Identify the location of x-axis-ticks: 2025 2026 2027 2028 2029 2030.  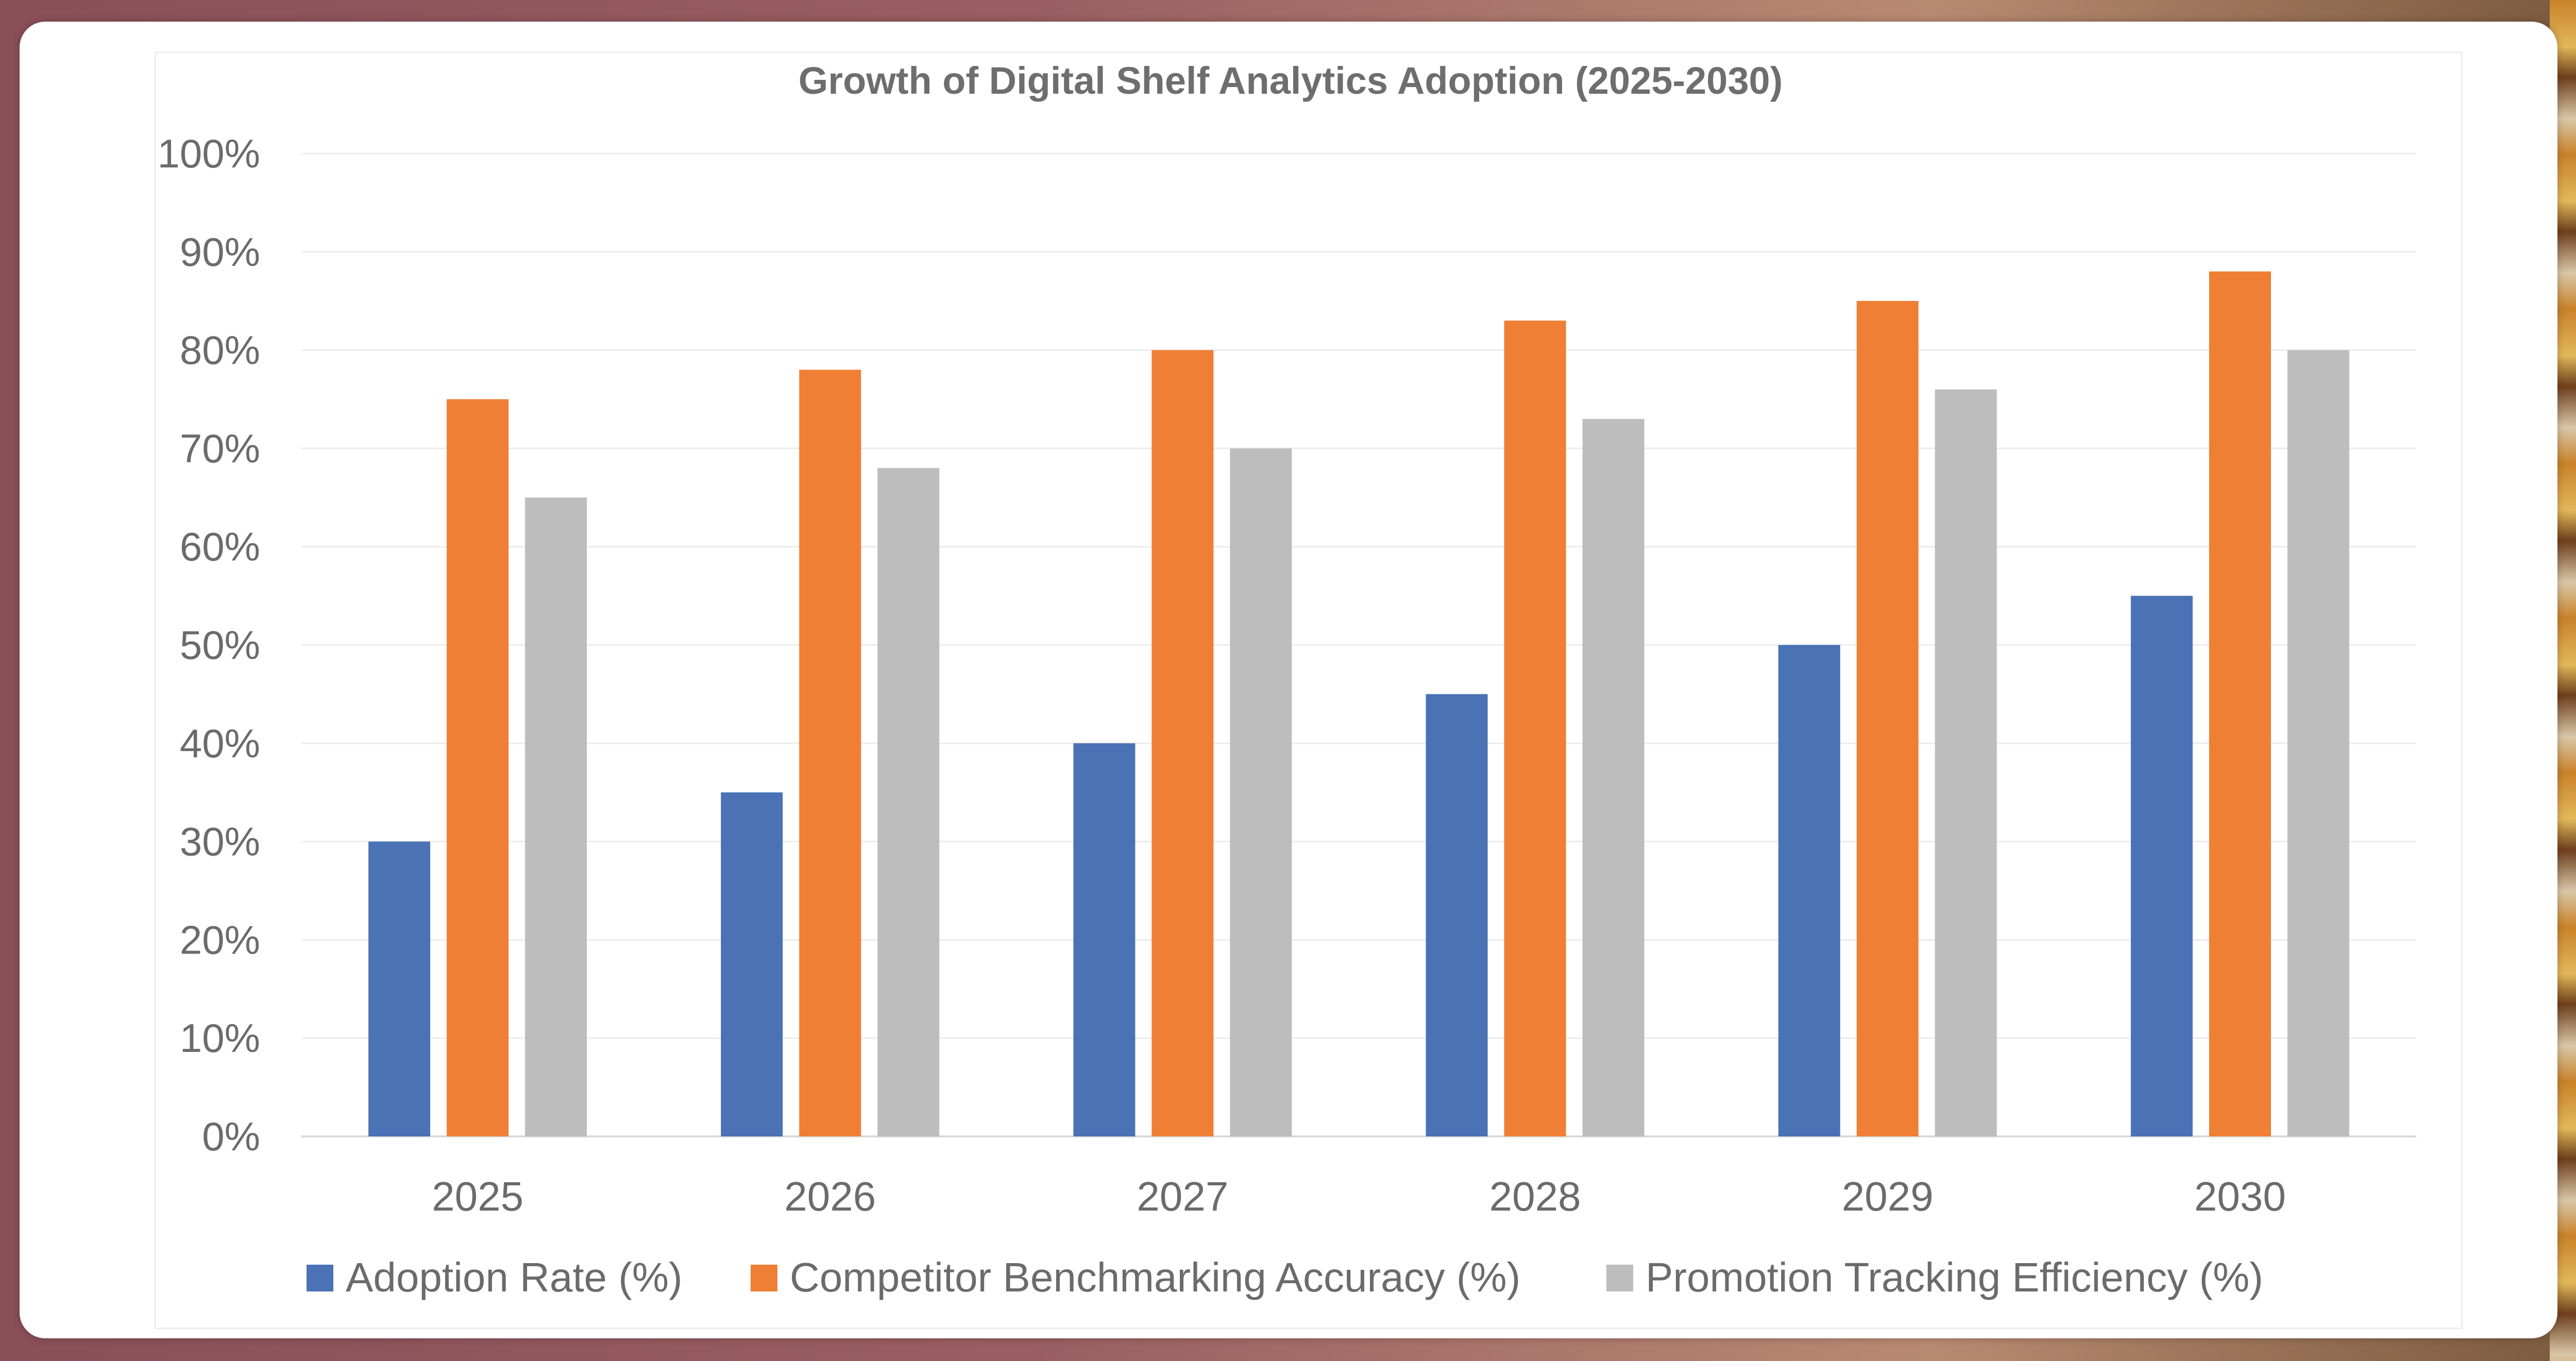
(1359, 1196).